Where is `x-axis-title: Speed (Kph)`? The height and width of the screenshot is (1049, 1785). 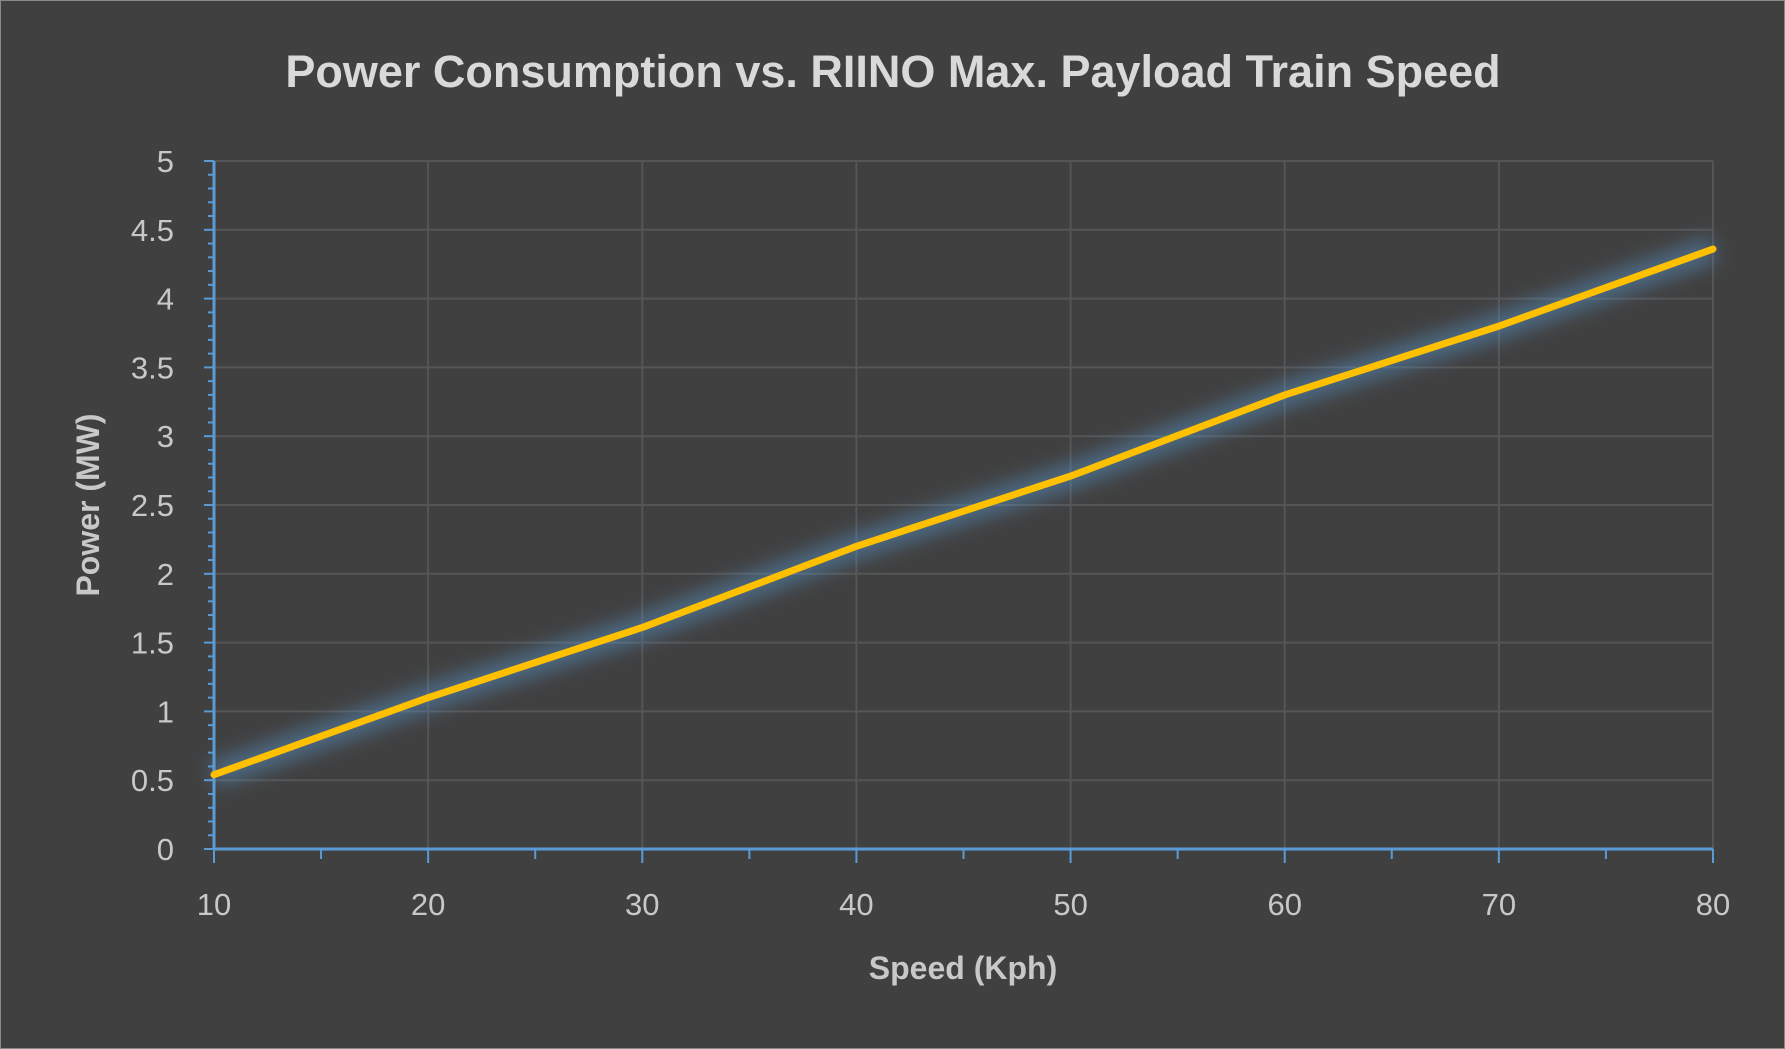 x-axis-title: Speed (Kph) is located at coordinates (963, 968).